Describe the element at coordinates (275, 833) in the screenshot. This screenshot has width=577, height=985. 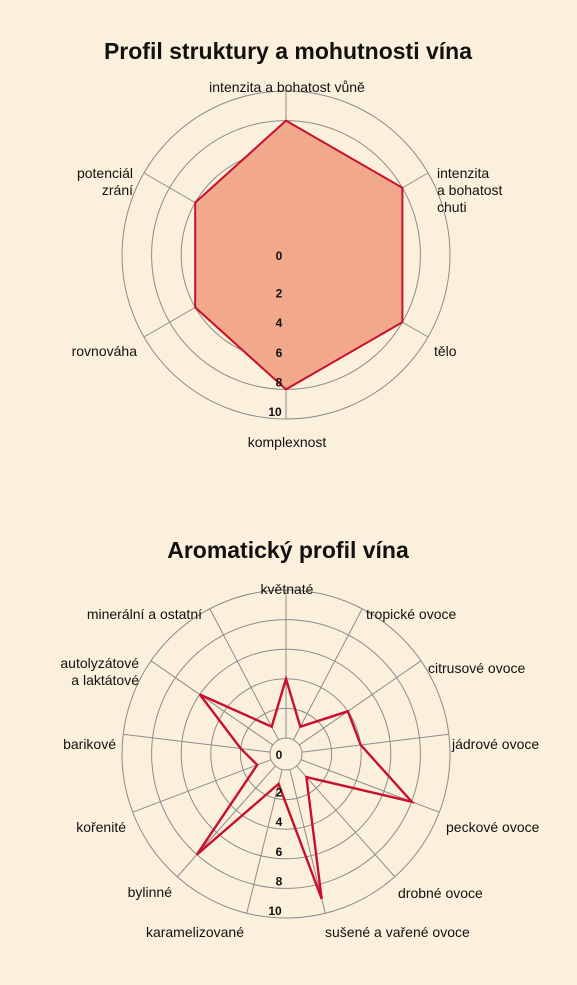
I see `aroma-tick-labels: 0 2 4 6 8 10` at that location.